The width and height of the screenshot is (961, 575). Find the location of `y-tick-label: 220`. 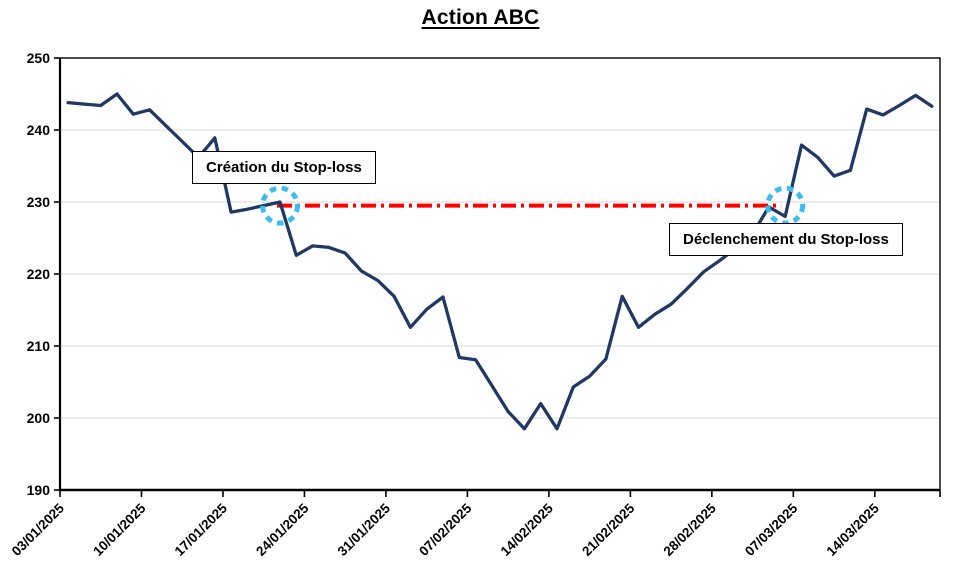

y-tick-label: 220 is located at coordinates (39, 274).